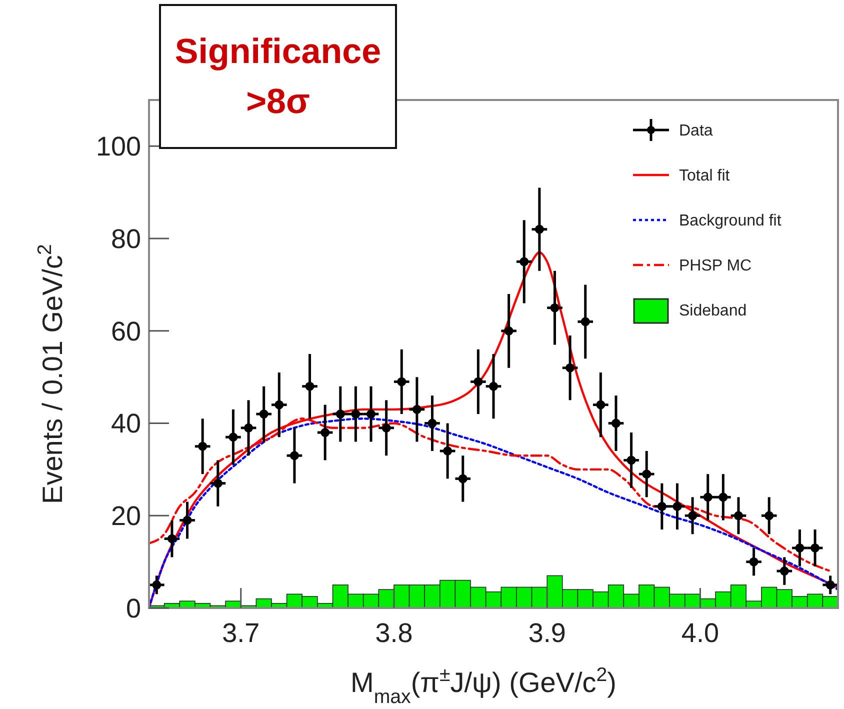 Image resolution: width=844 pixels, height=709 pixels. What do you see at coordinates (118, 147) in the screenshot?
I see `y-tick-label: 100` at bounding box center [118, 147].